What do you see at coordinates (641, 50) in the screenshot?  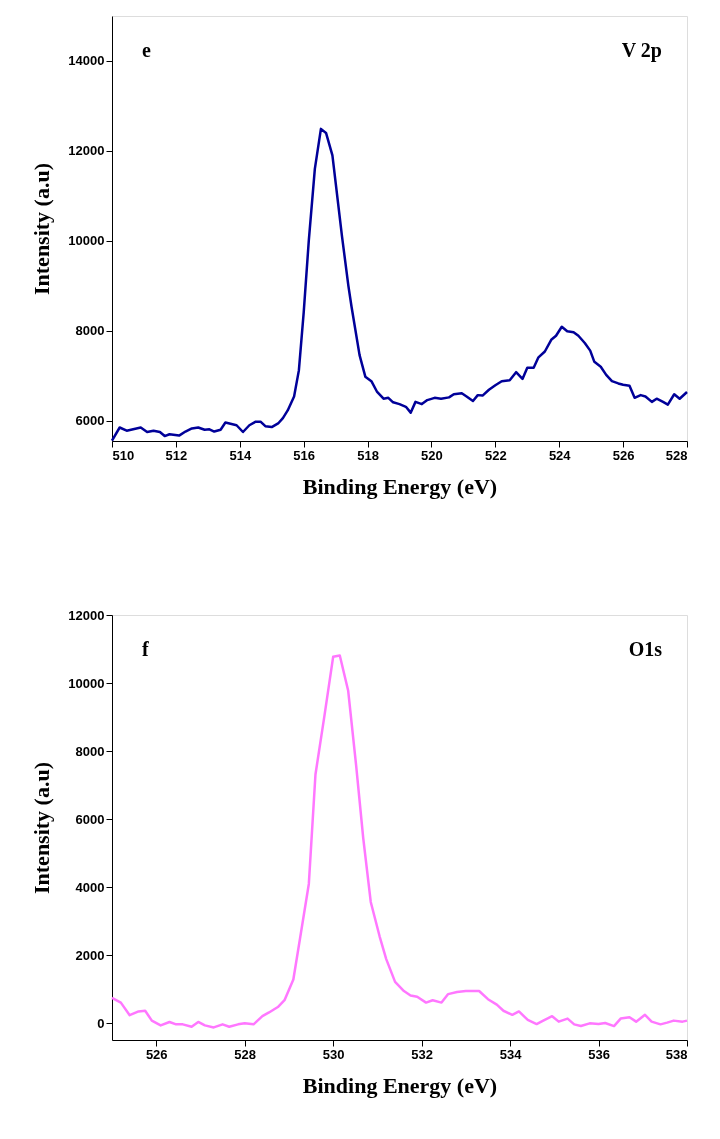 I see `annotation: V 2p` at bounding box center [641, 50].